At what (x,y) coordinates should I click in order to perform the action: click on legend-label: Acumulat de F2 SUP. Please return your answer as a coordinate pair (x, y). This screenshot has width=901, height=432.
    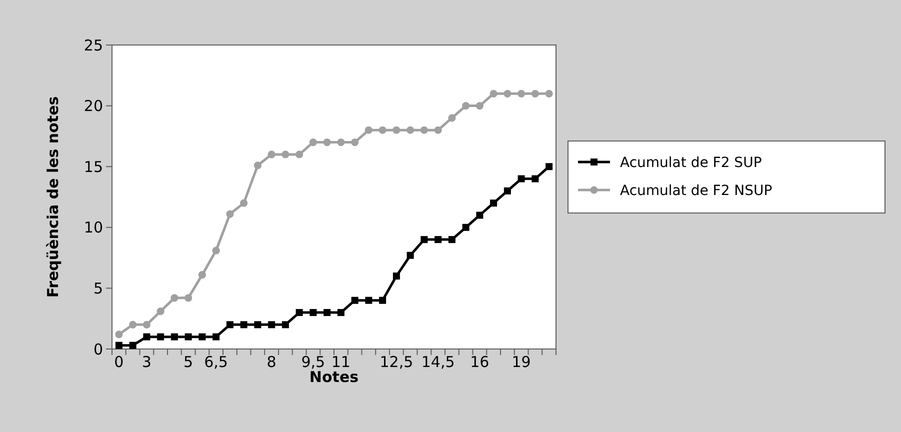
    Looking at the image, I should click on (691, 162).